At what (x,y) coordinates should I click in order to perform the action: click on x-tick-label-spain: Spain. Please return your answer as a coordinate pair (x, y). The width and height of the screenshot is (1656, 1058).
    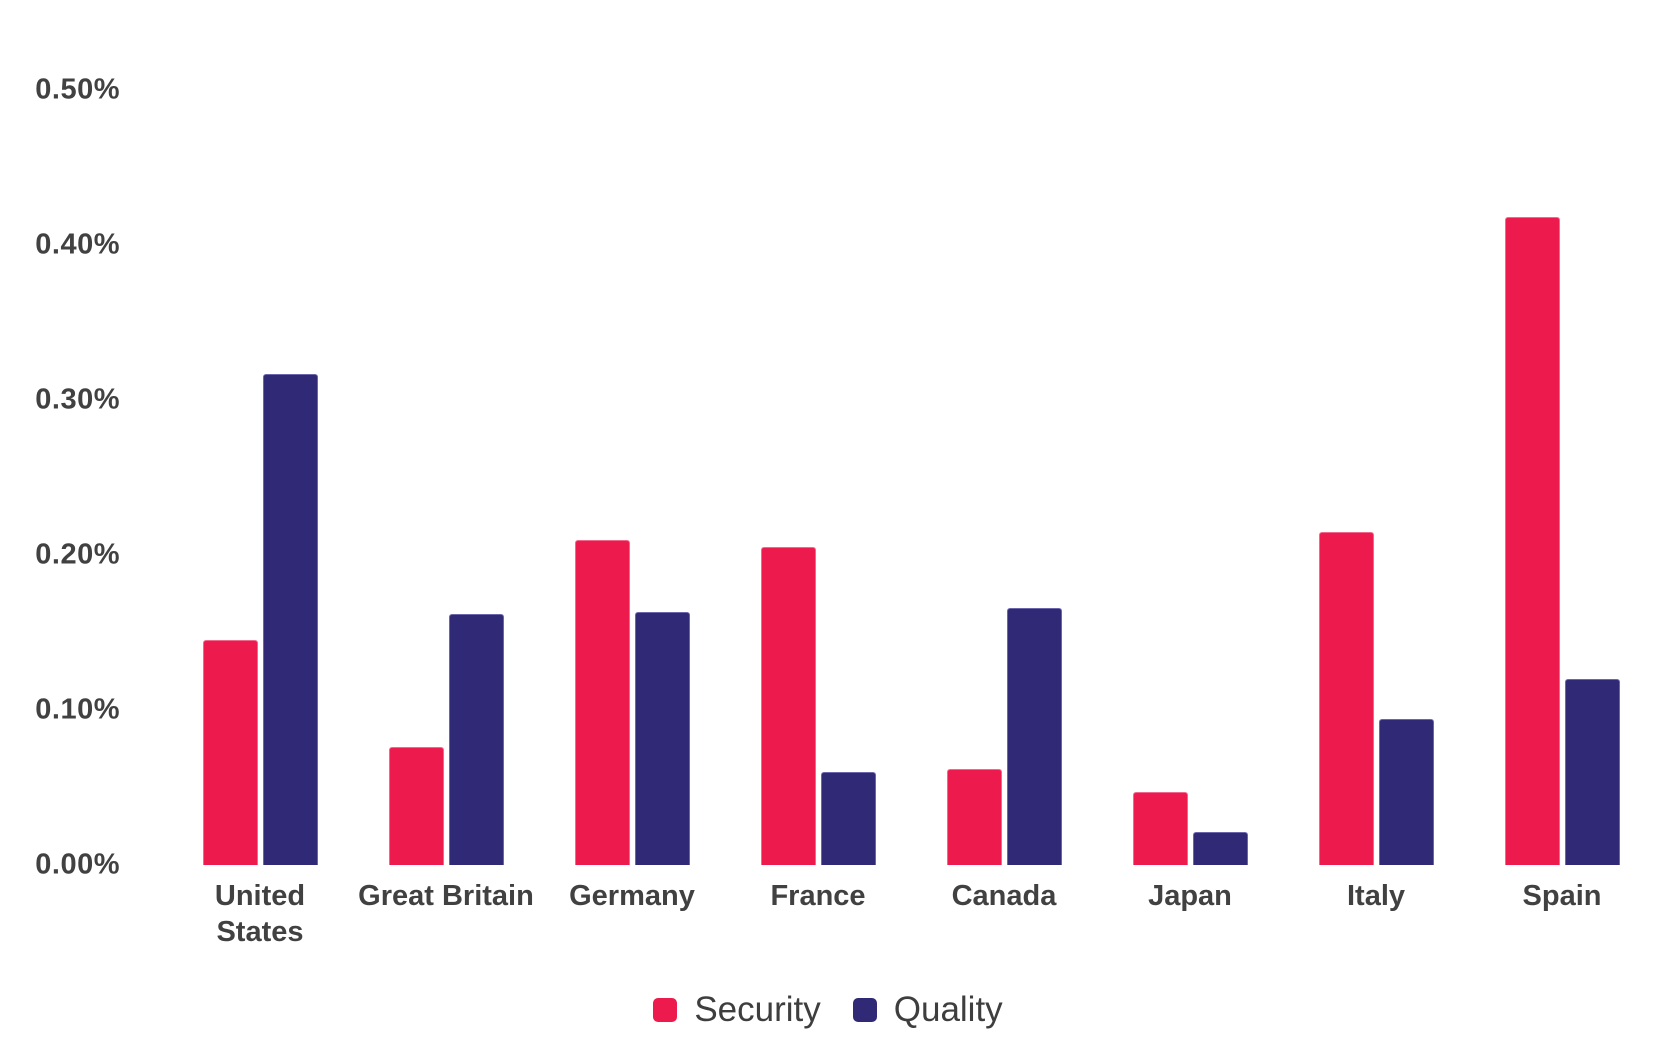
    Looking at the image, I should click on (1562, 914).